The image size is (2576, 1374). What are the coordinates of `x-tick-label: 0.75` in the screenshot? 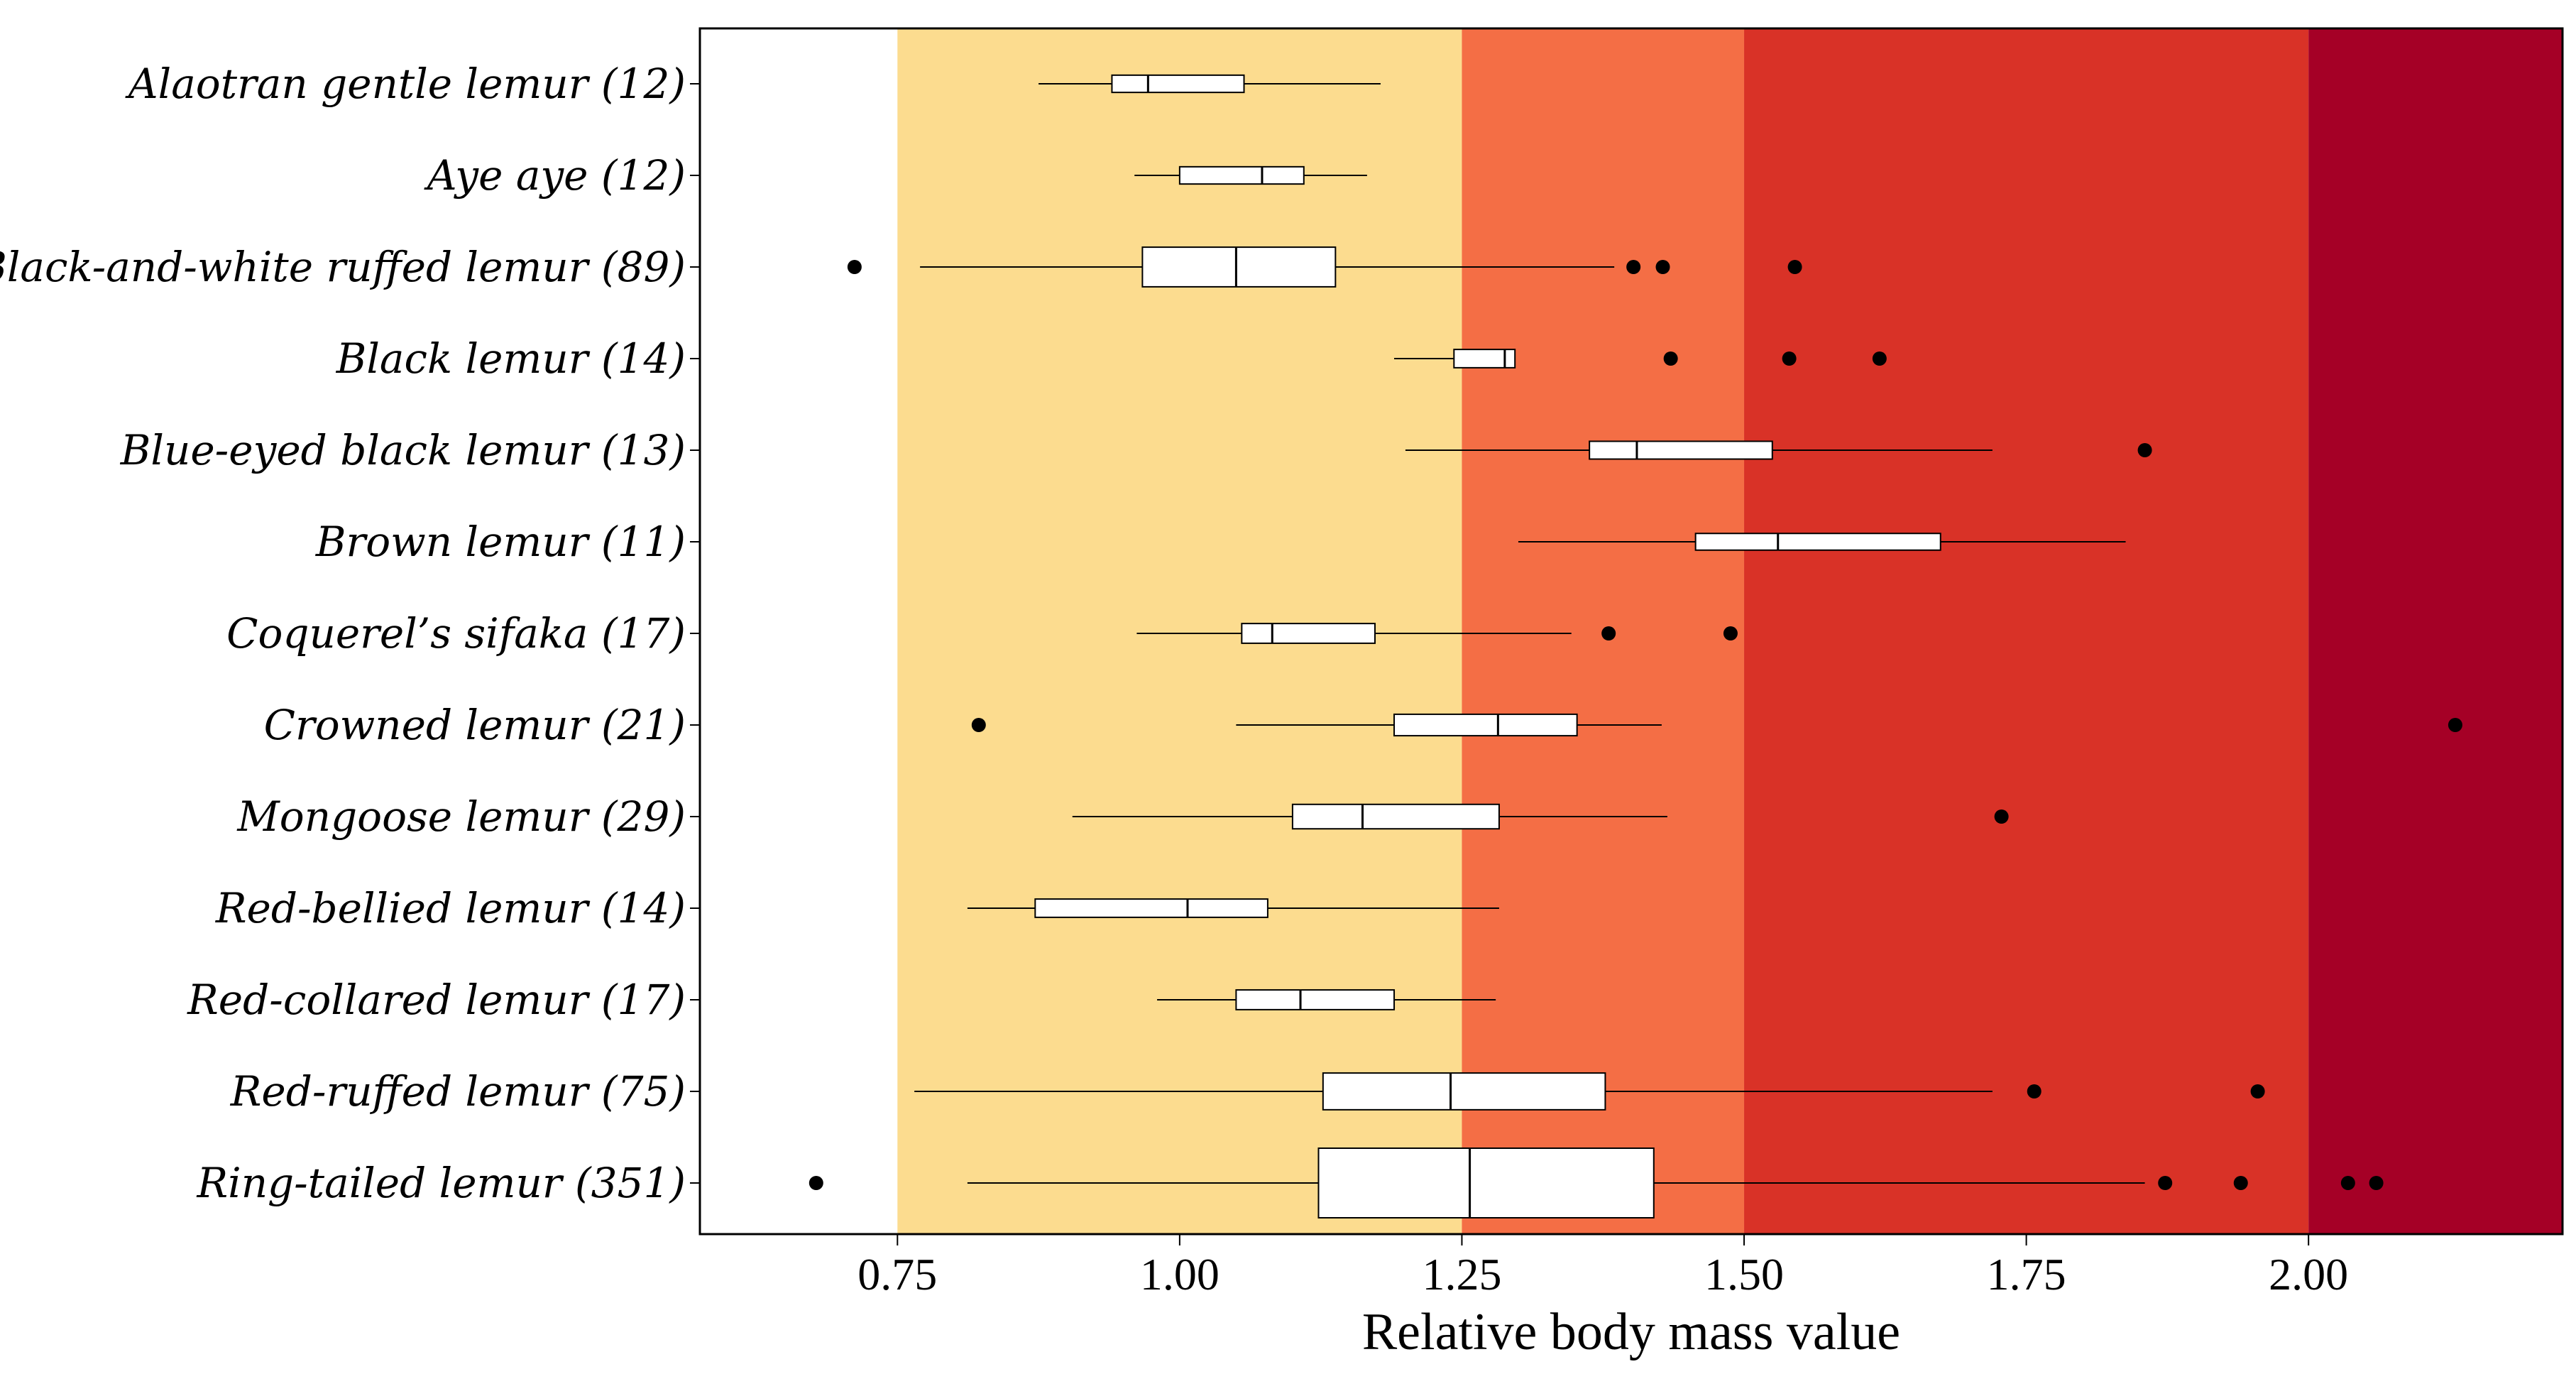 It's located at (897, 1274).